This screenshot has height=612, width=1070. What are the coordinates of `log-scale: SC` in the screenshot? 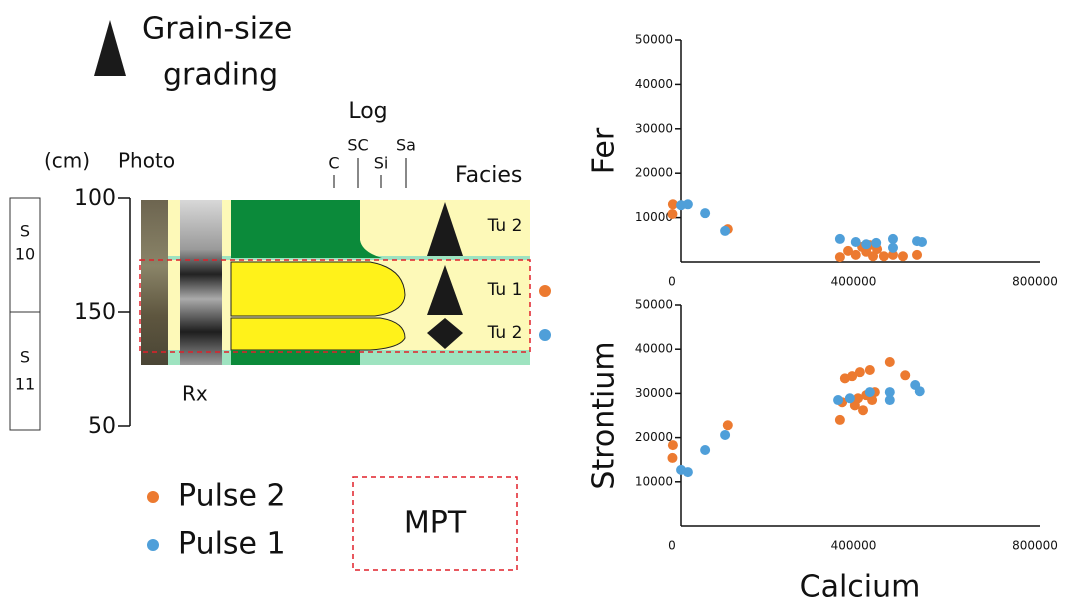 It's located at (357, 145).